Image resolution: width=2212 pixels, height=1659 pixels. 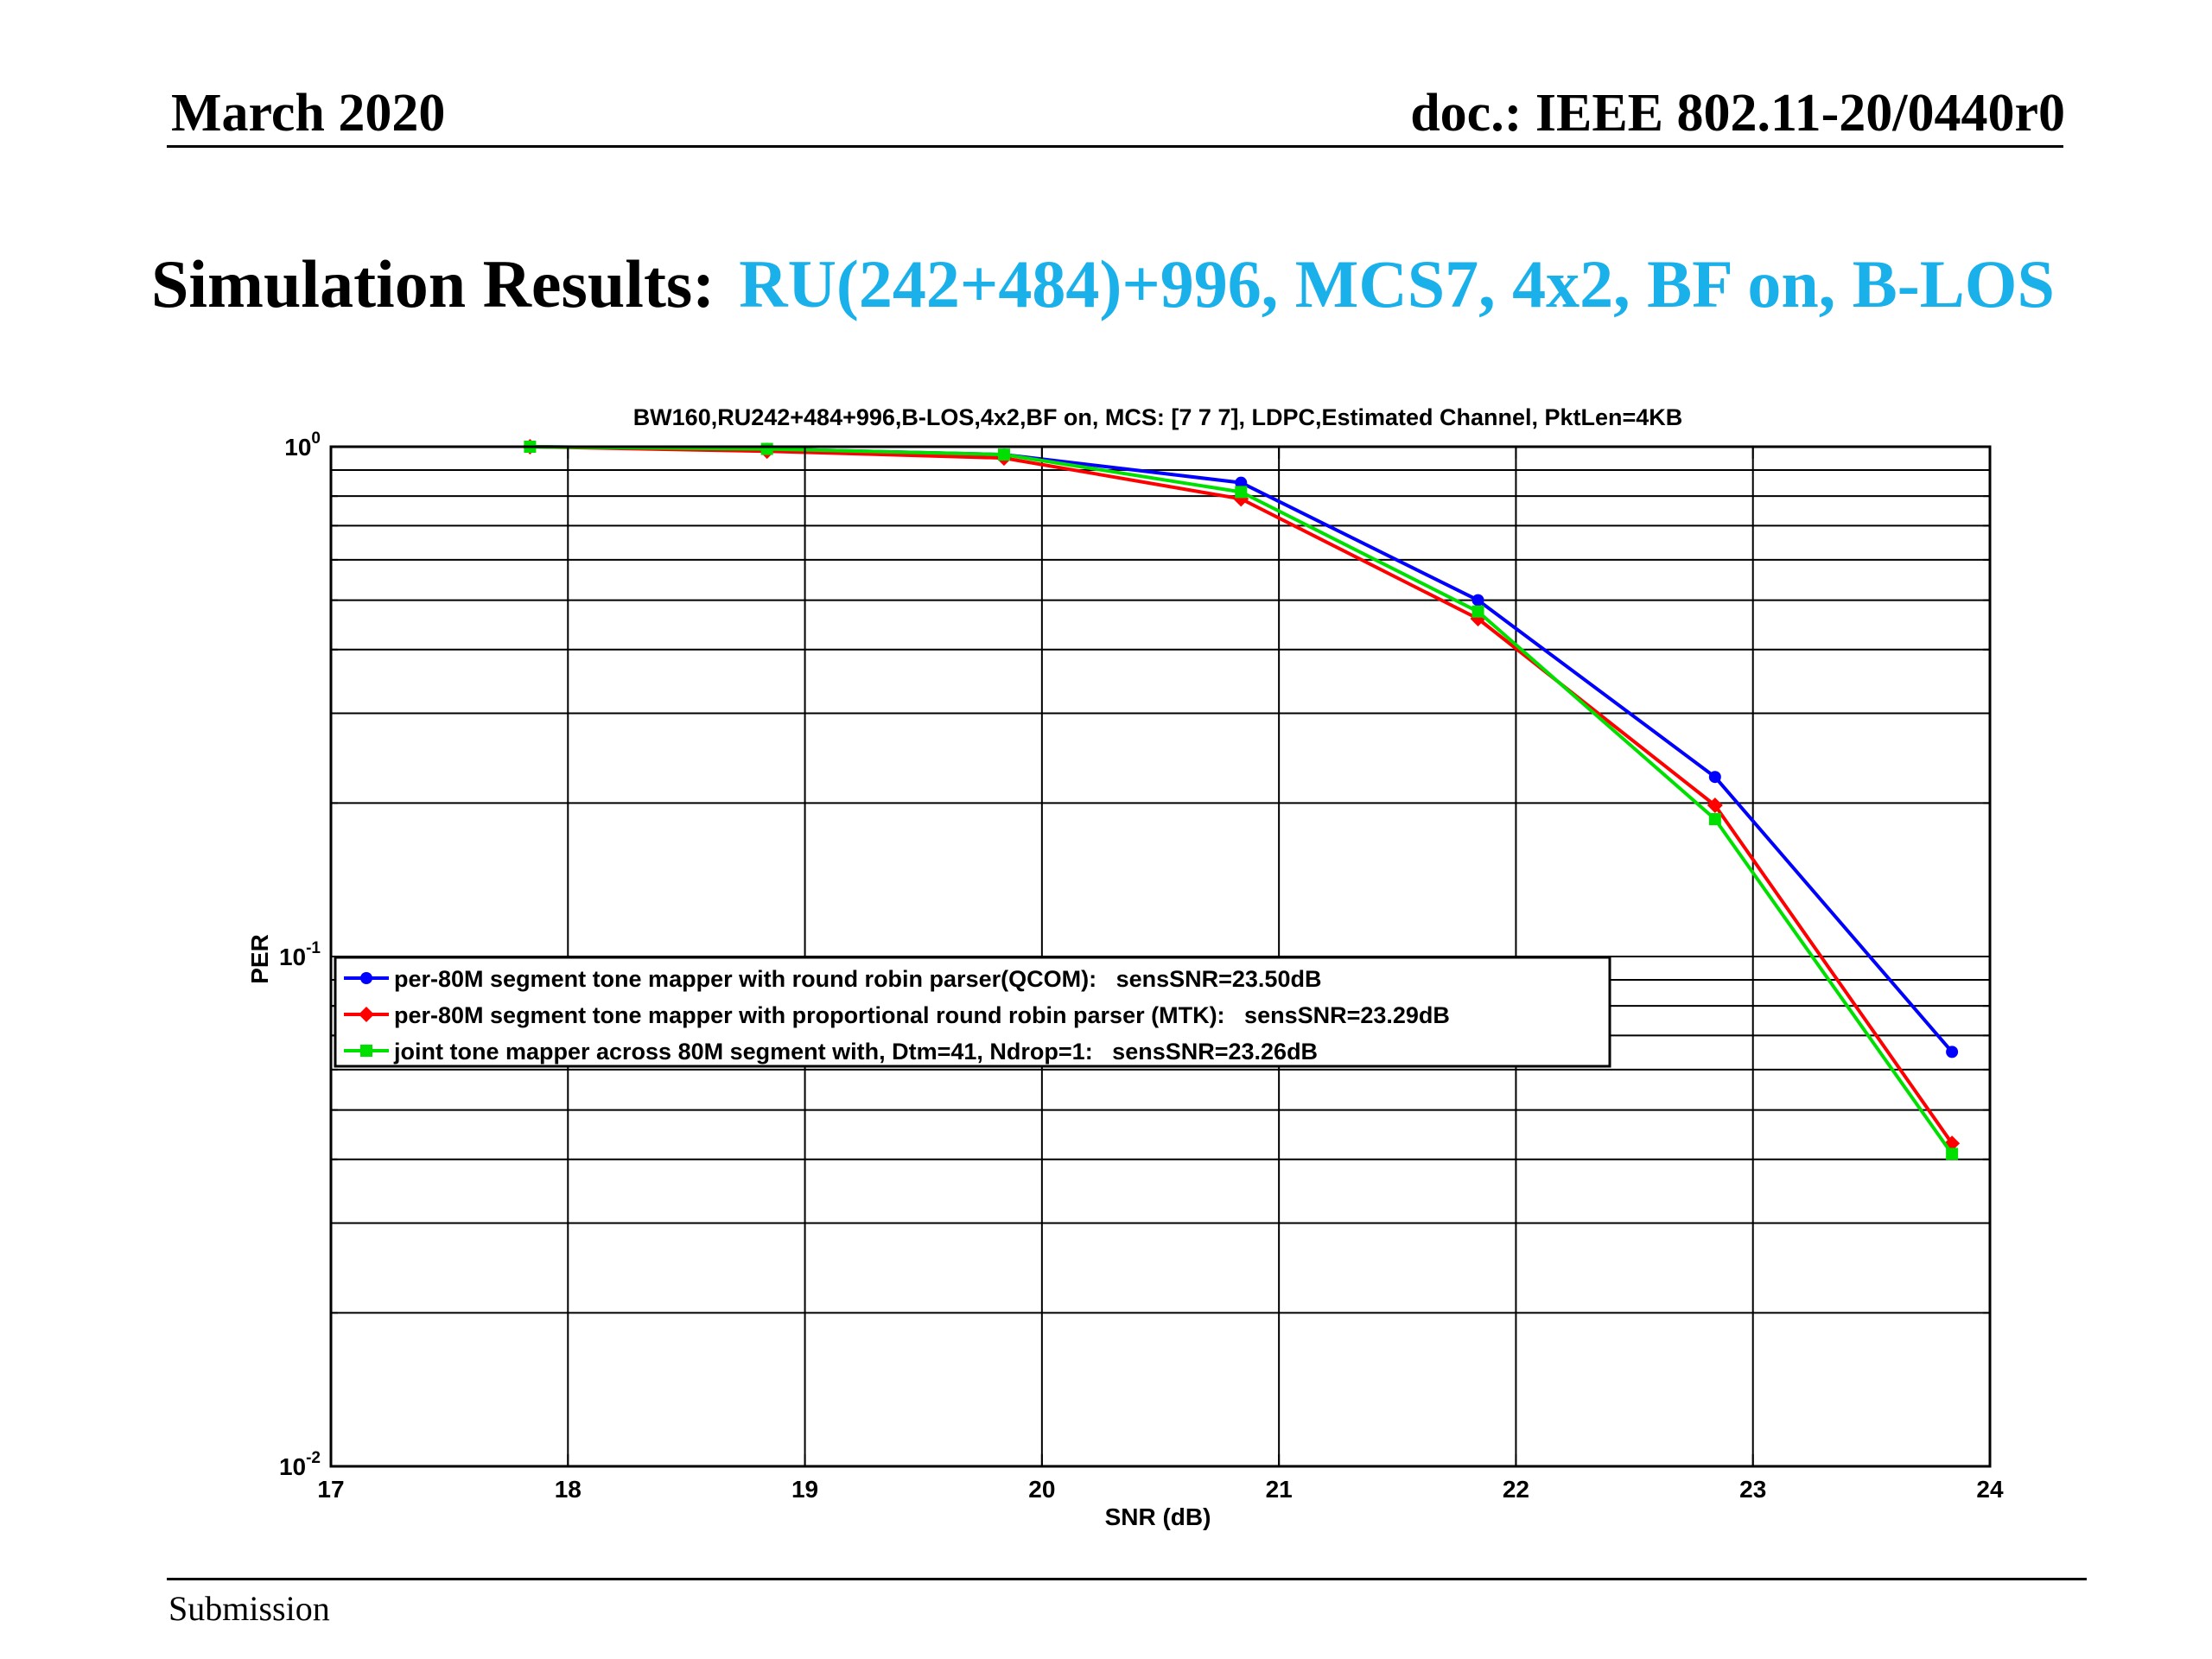 I want to click on footer-submission: Submission, so click(x=249, y=1608).